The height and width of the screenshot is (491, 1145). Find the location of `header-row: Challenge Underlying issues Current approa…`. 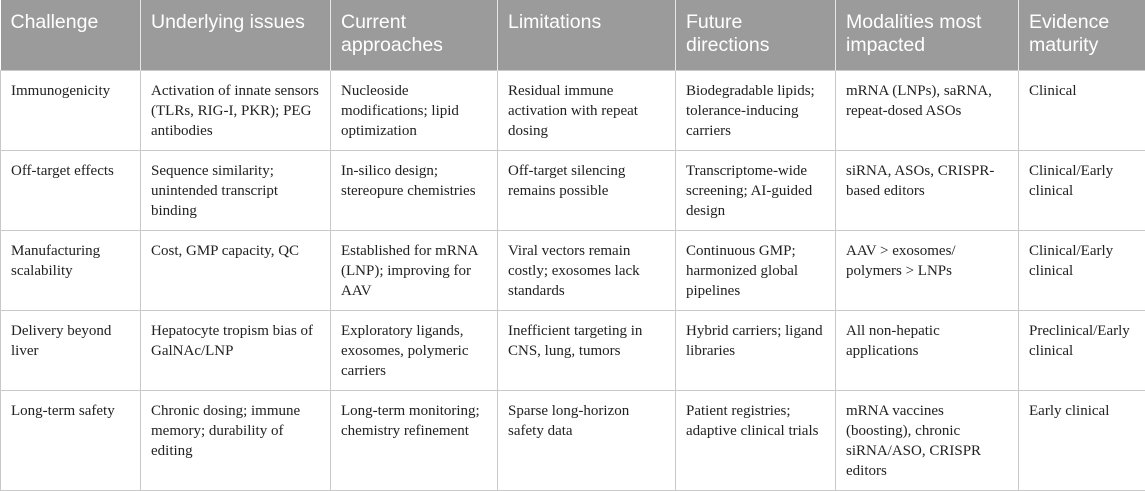

header-row: Challenge Underlying issues Current approa… is located at coordinates (572, 35).